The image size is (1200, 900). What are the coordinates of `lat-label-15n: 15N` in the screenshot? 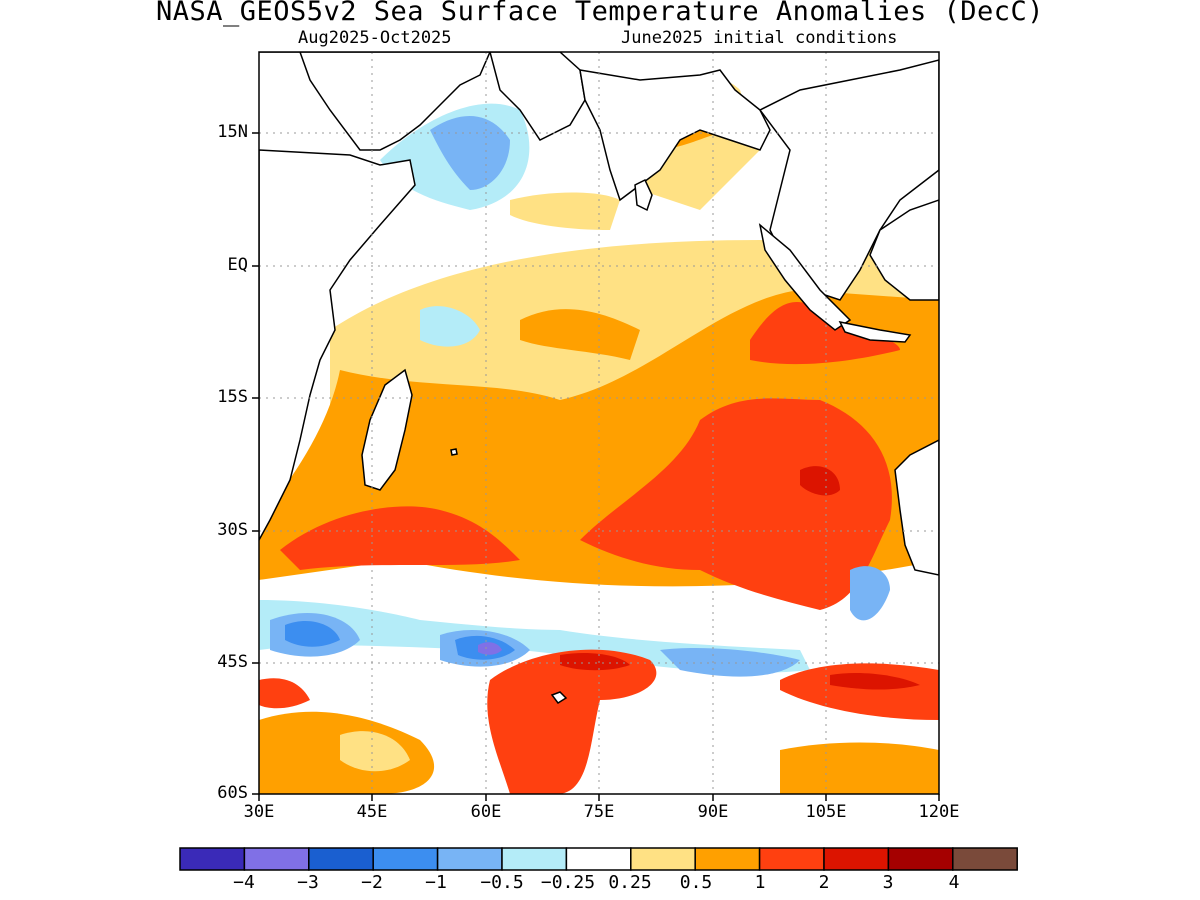 It's located at (232, 132).